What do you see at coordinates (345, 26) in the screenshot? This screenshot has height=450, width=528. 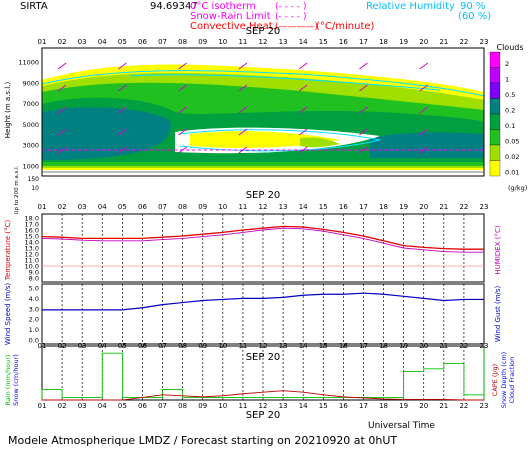 I see `legend-convective-unit: (°C/minute)` at bounding box center [345, 26].